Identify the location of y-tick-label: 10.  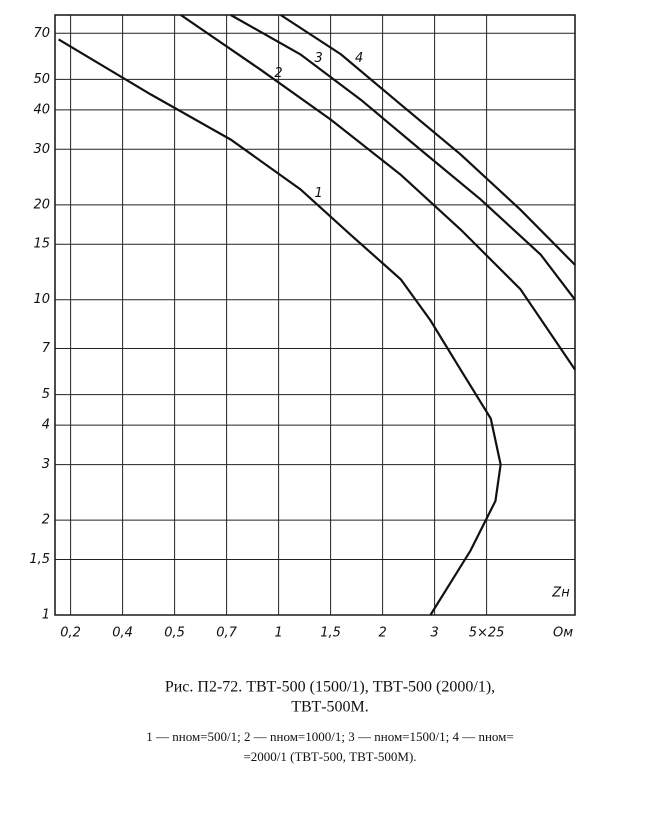
(41, 299).